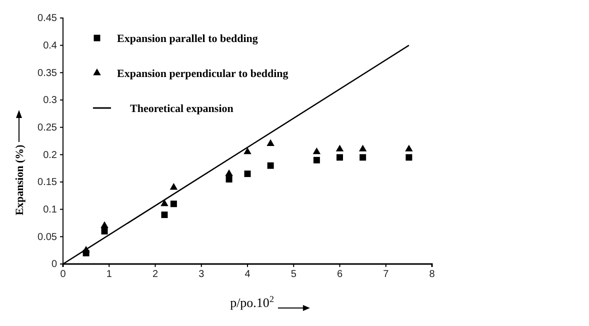 The image size is (589, 326). Describe the element at coordinates (203, 74) in the screenshot. I see `legend-label: Expansion perpendicular to bedding` at that location.